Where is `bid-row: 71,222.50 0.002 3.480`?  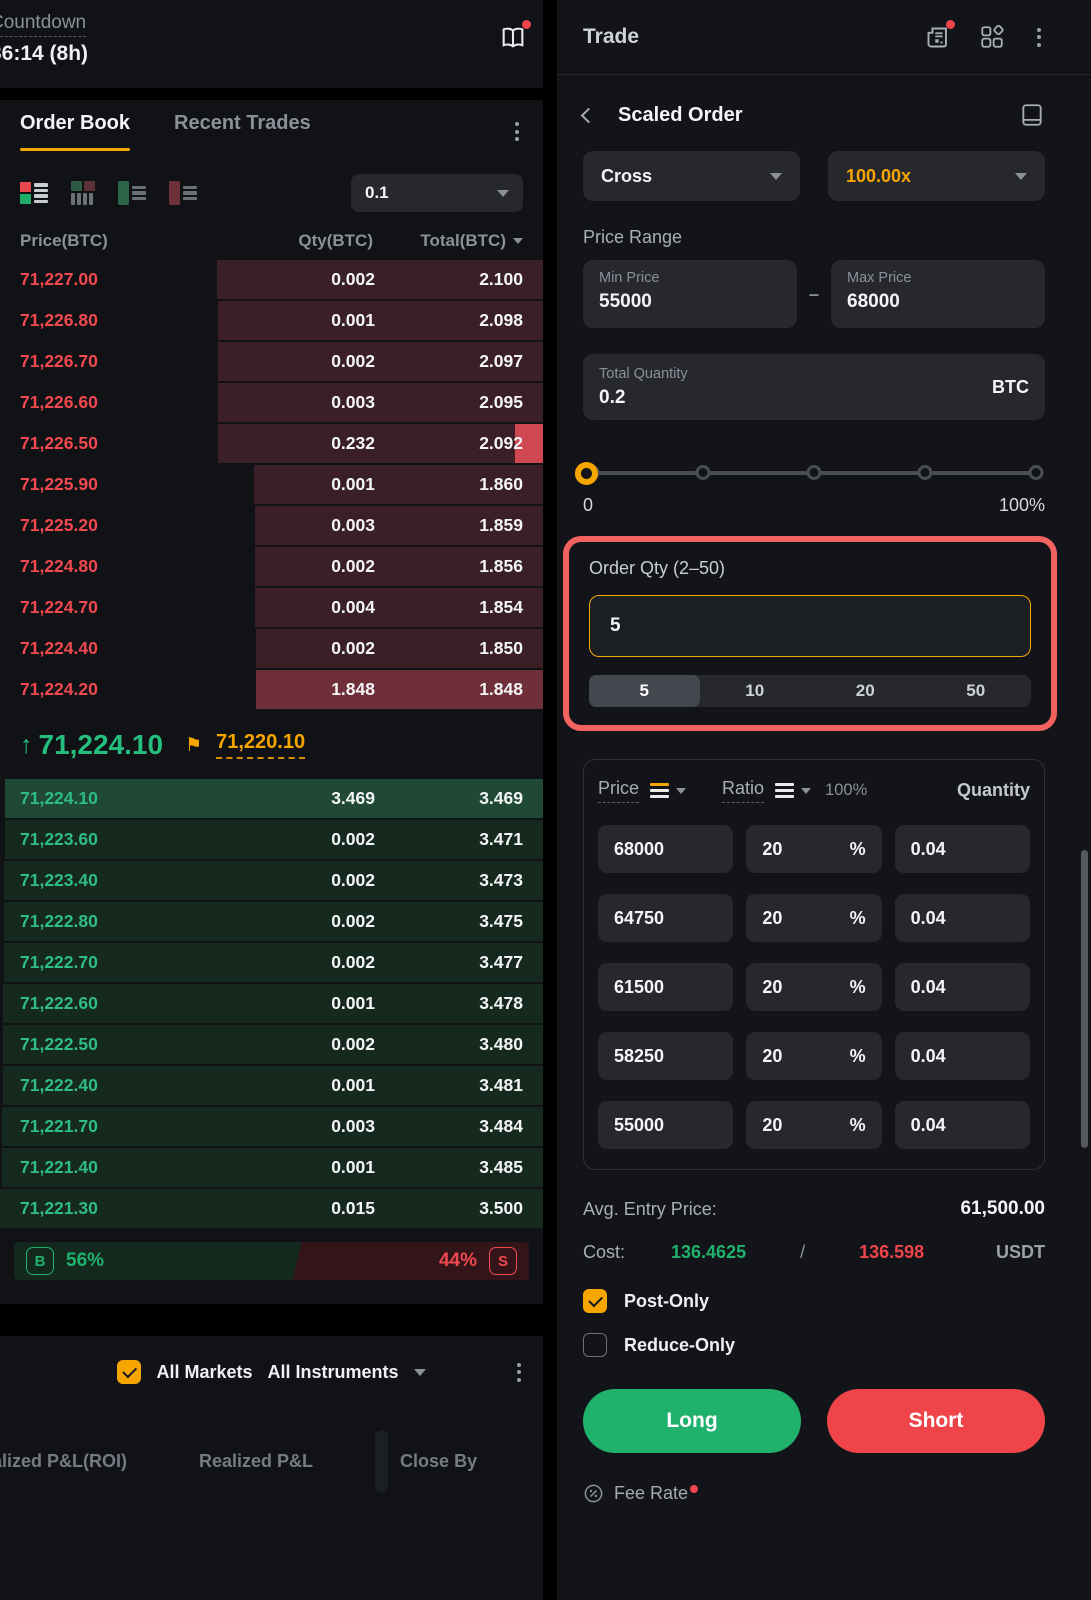
bid-row: 71,222.50 0.002 3.480 is located at coordinates (271, 1044).